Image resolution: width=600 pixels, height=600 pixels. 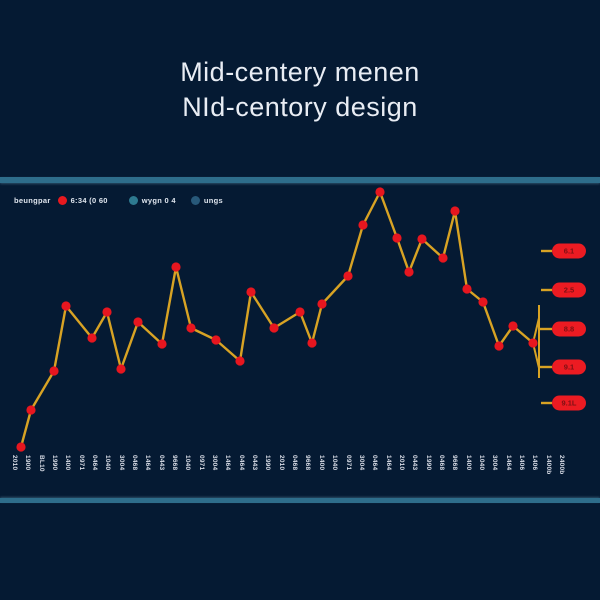 I want to click on value-pill-text: 2.5, so click(x=569, y=290).